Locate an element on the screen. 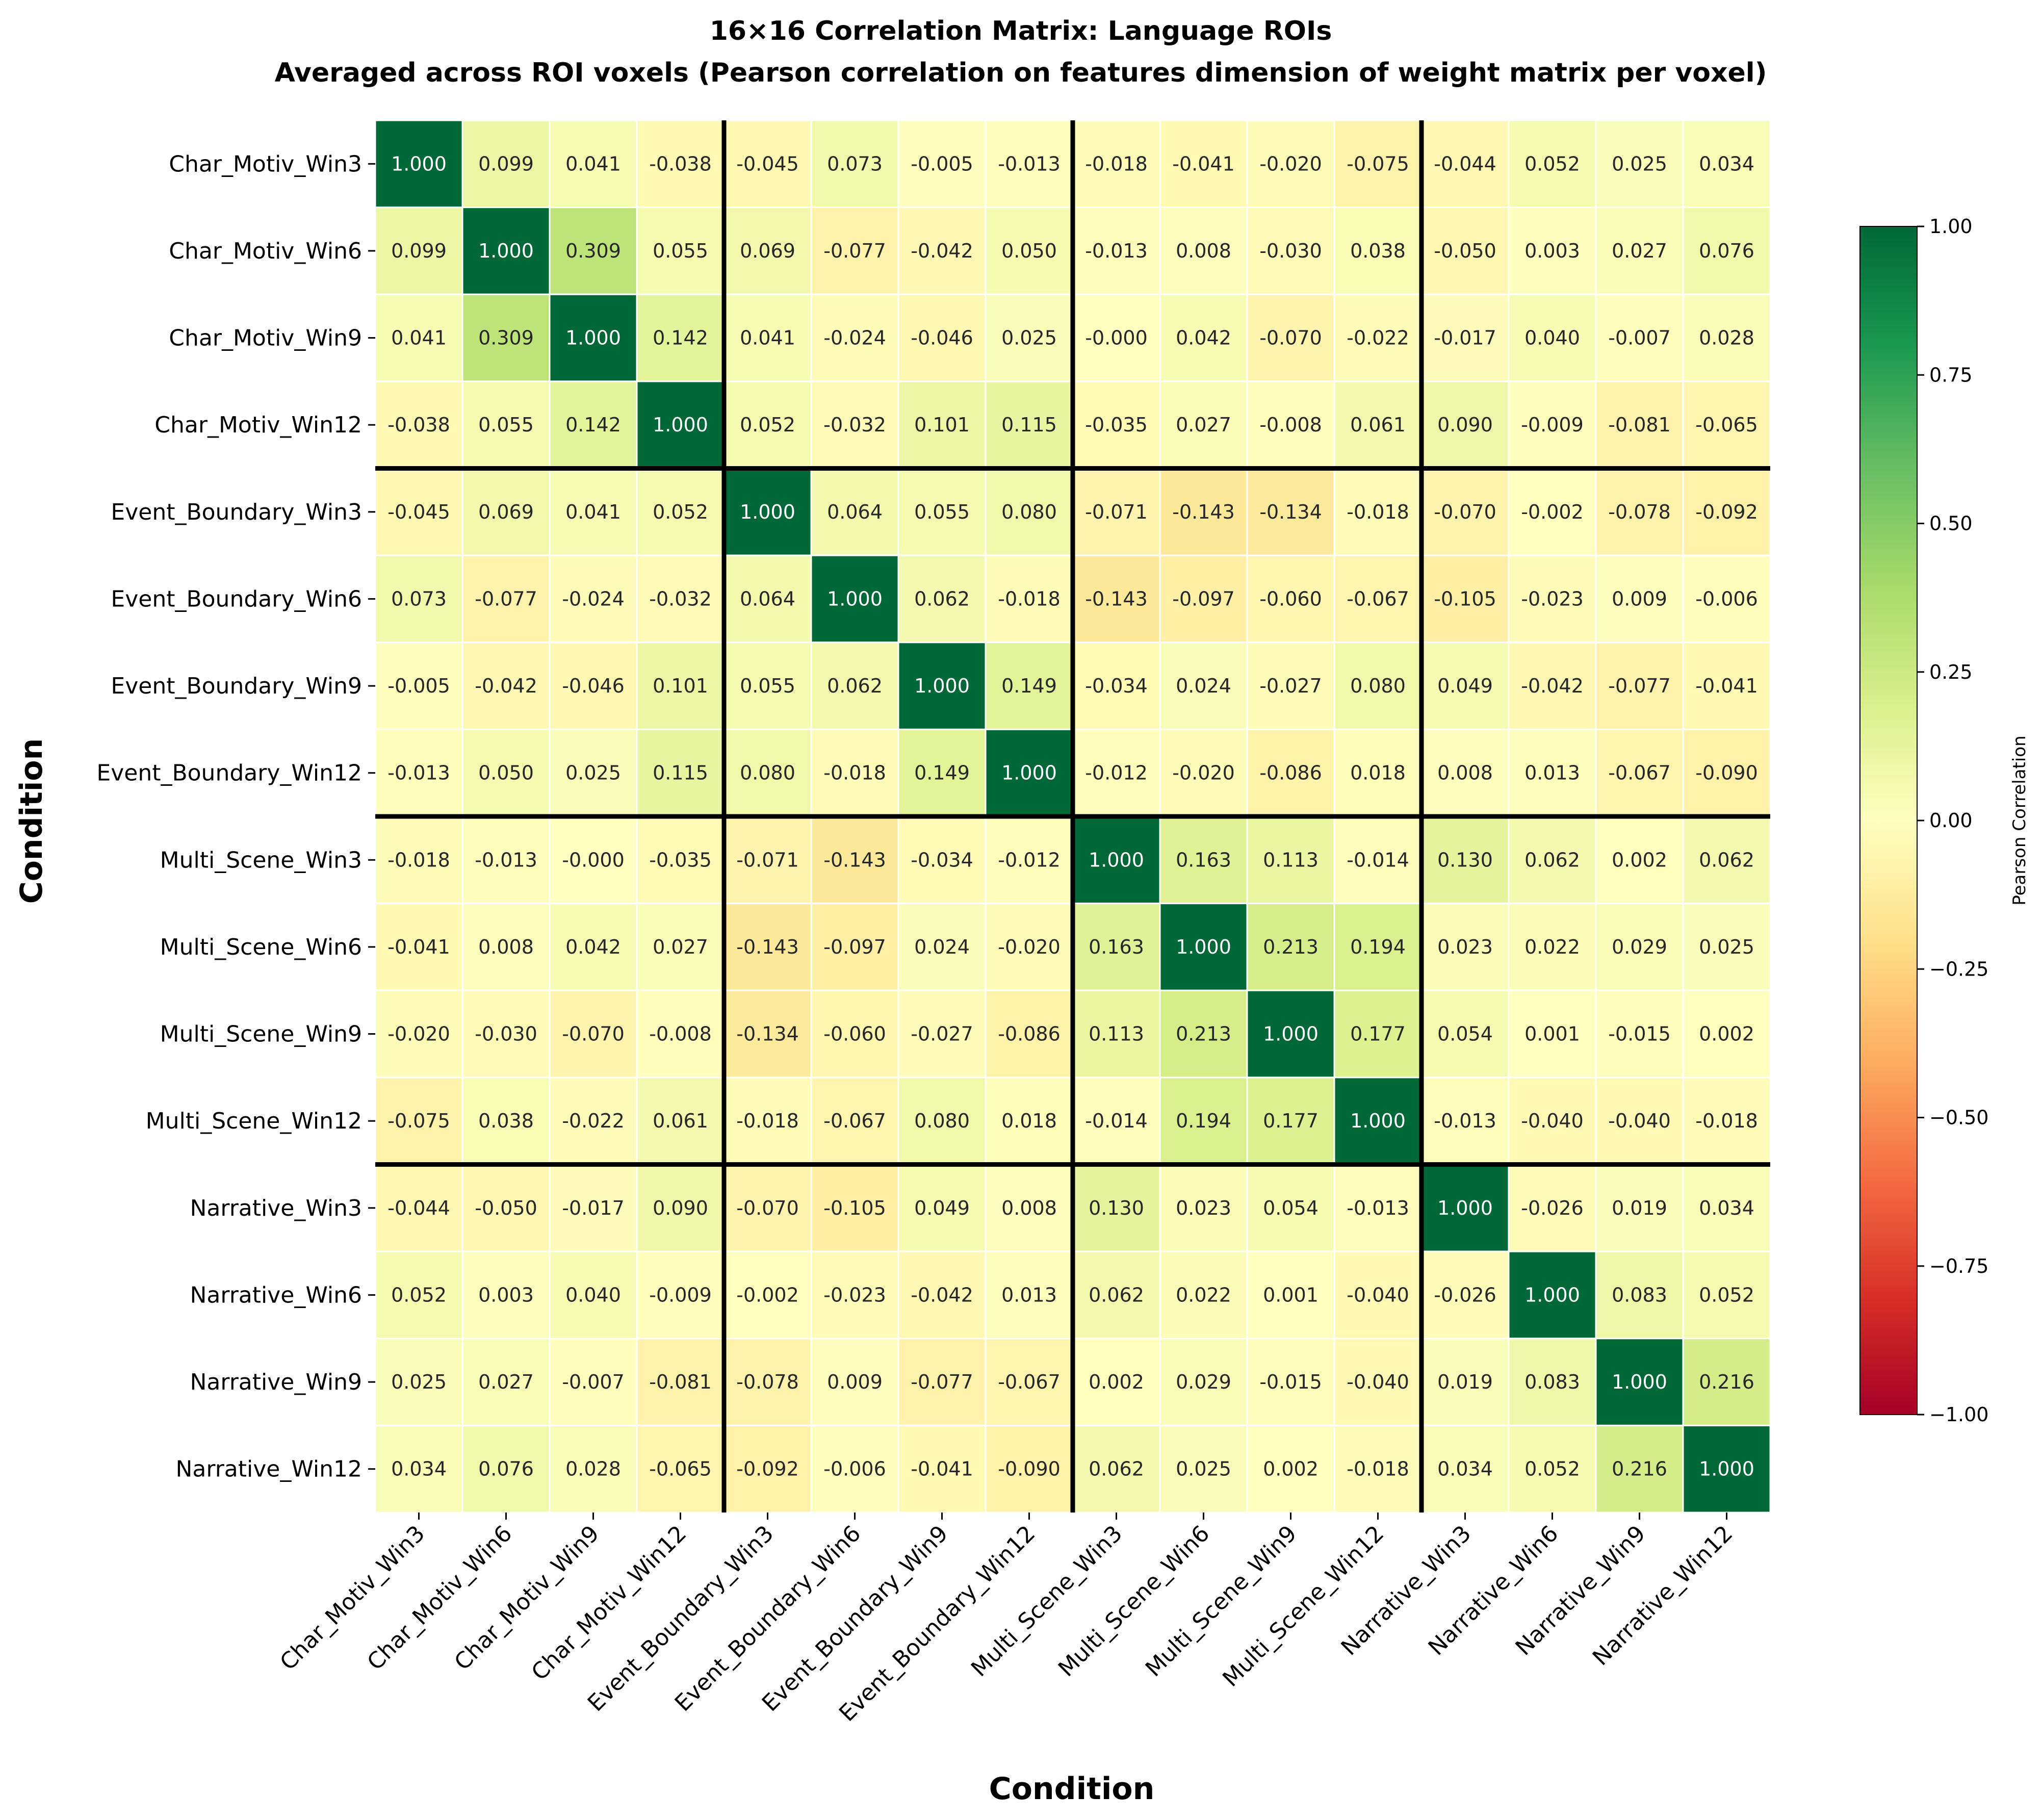 This screenshot has width=2042, height=1820. heatmap-cell-value: 0.130 is located at coordinates (1465, 860).